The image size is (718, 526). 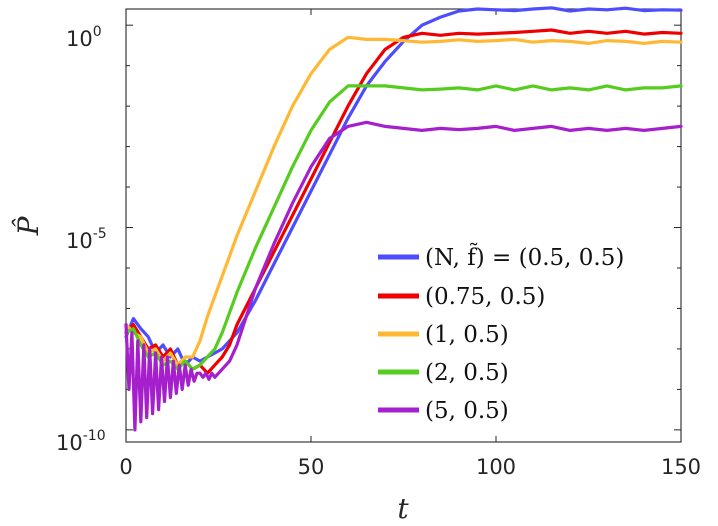 I want to click on legend-label: (N, f̃) = (0.5, 0.5), so click(x=524, y=257).